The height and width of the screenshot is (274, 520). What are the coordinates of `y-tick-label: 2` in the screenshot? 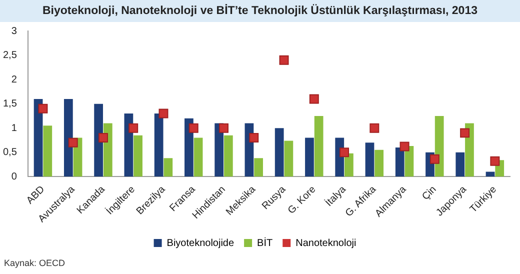 It's located at (14, 80).